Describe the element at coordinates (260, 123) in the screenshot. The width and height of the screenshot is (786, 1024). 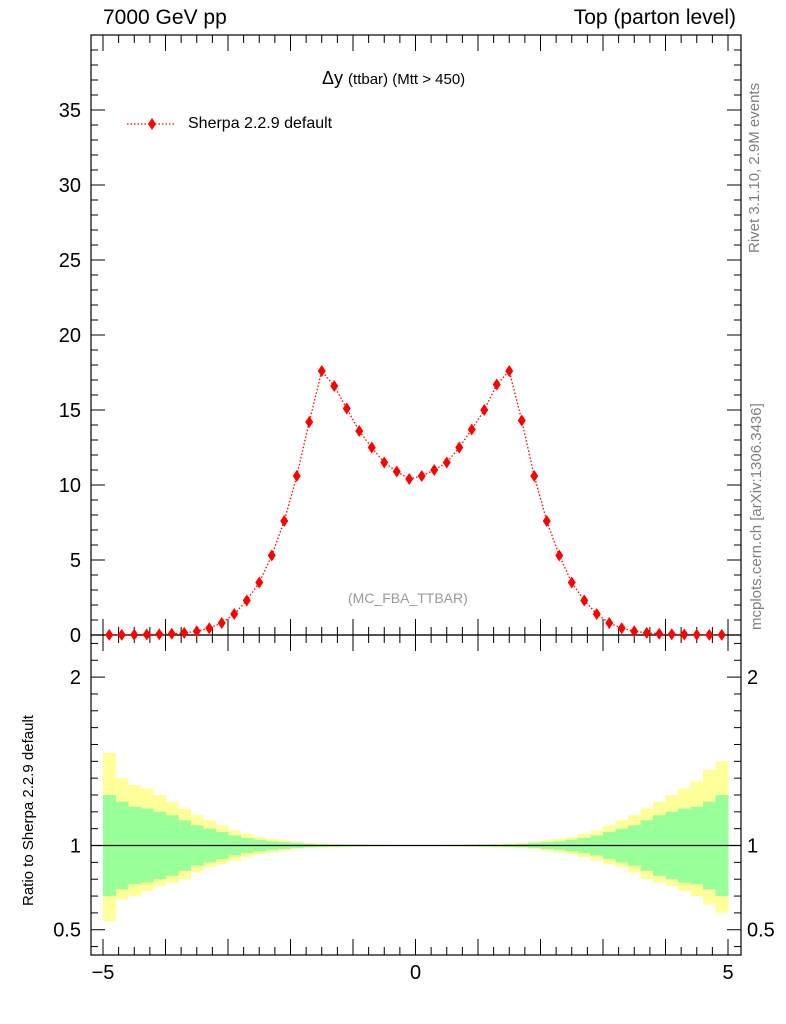
I see `legend-label: Sherpa 2.2.9 default` at that location.